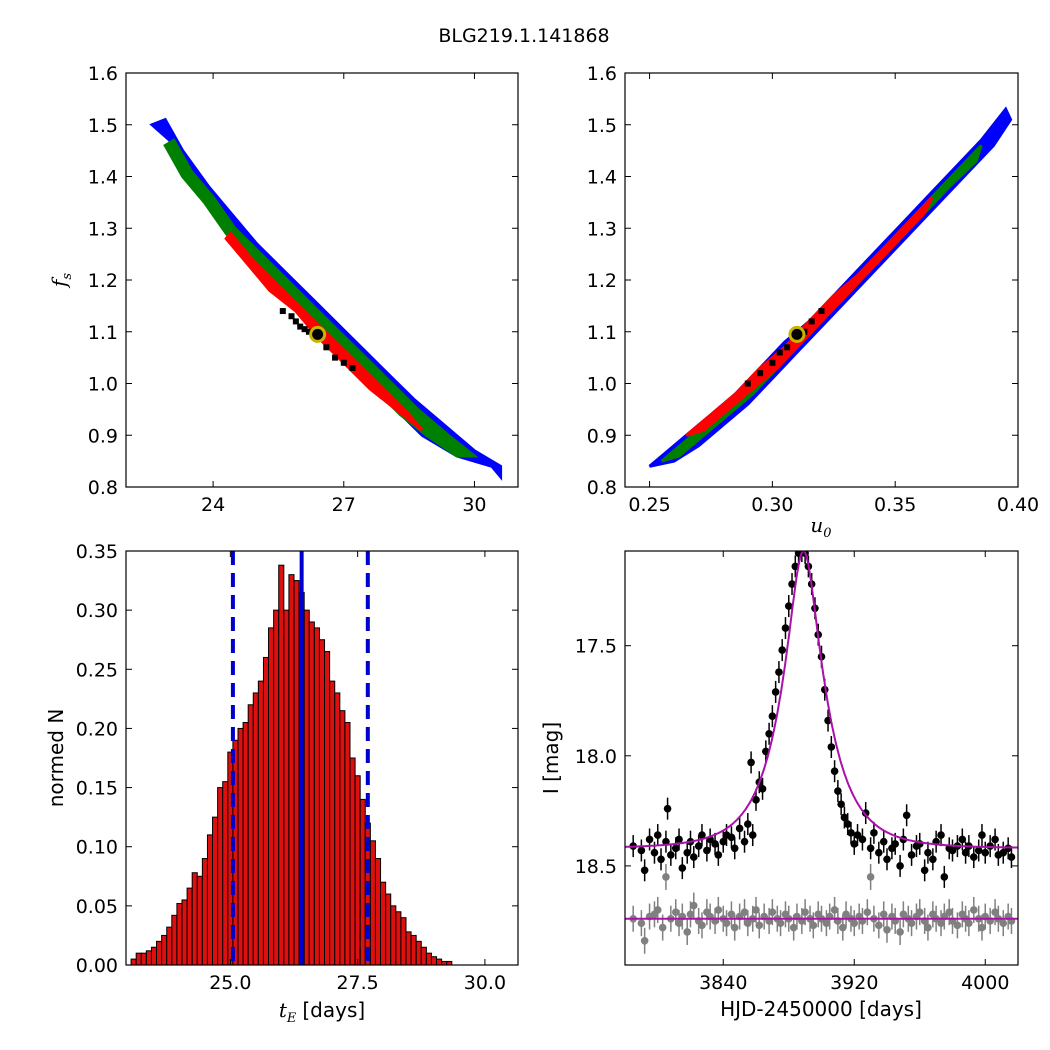 The height and width of the screenshot is (1050, 1050). What do you see at coordinates (596, 757) in the screenshot?
I see `y-tick-label: 18.0` at bounding box center [596, 757].